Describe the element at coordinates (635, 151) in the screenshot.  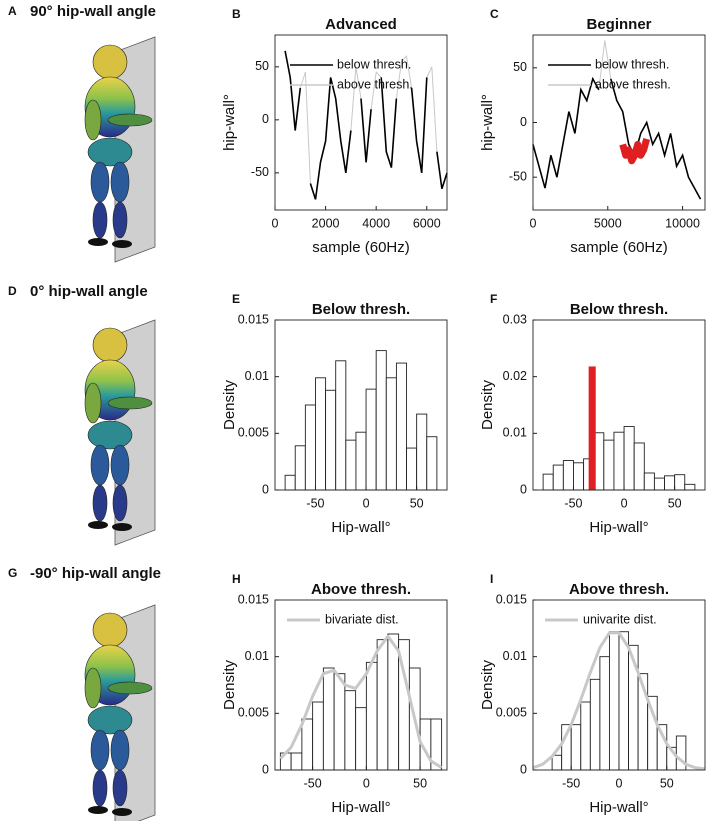
I see `highlight-line` at that location.